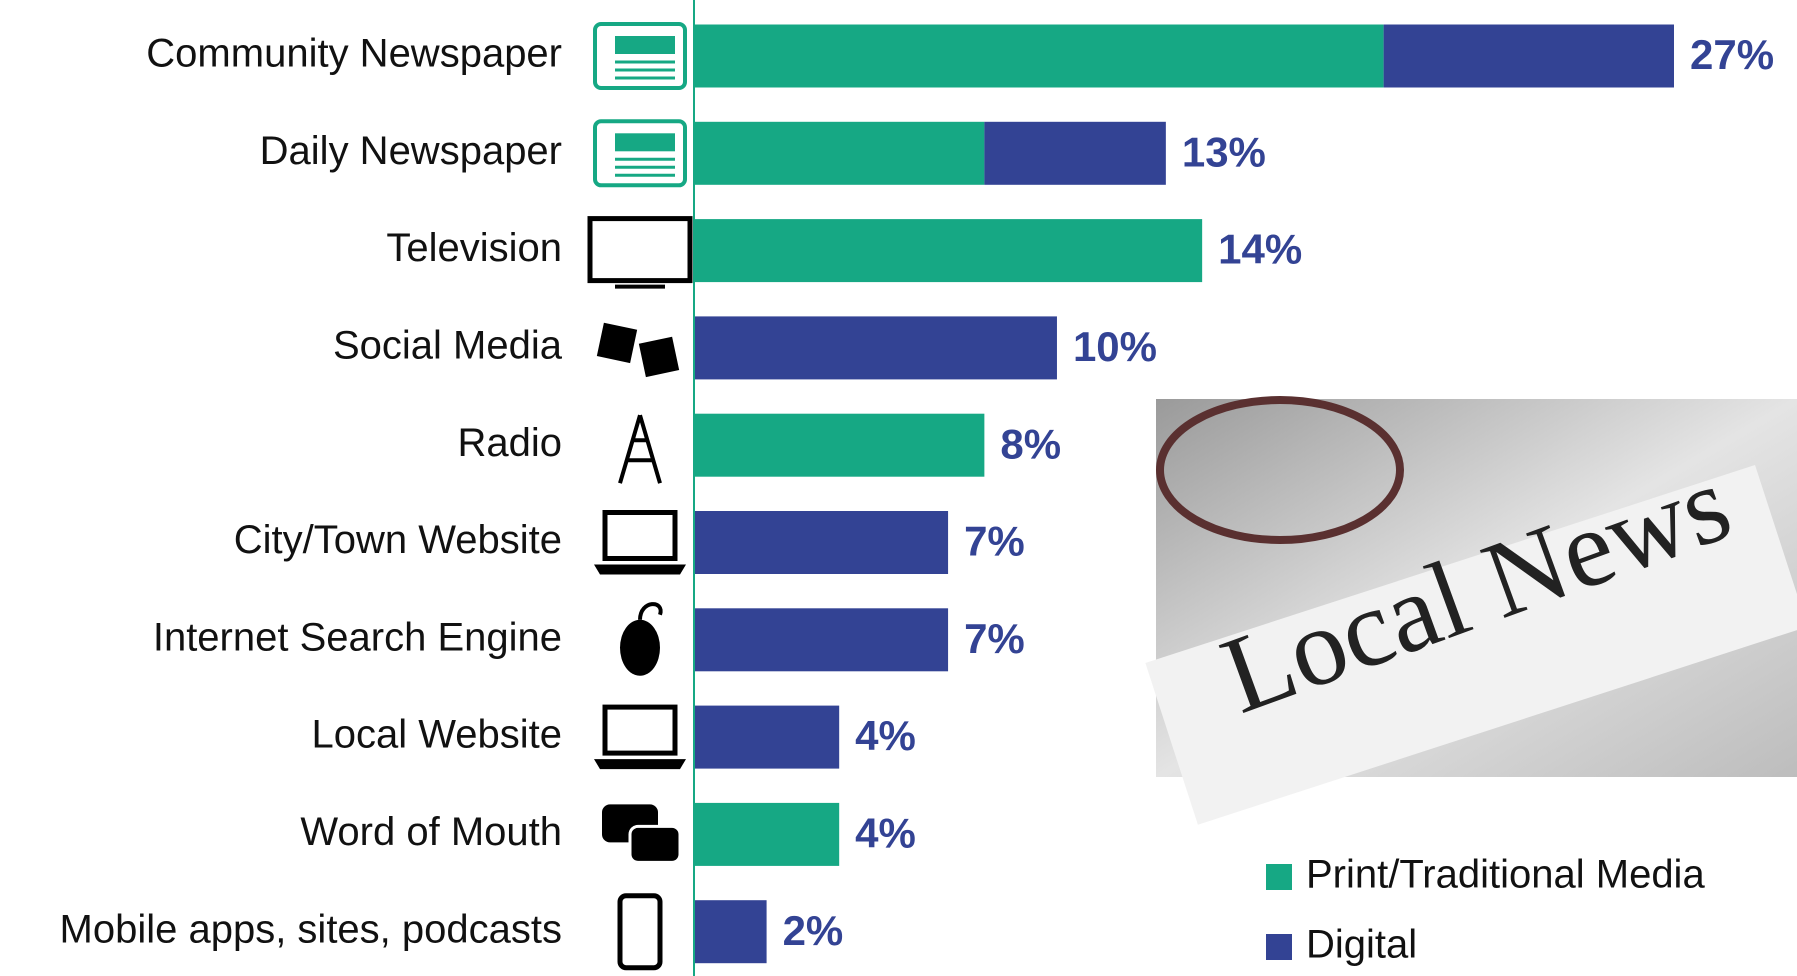 The height and width of the screenshot is (976, 1797). I want to click on total-label: 14%, so click(1260, 249).